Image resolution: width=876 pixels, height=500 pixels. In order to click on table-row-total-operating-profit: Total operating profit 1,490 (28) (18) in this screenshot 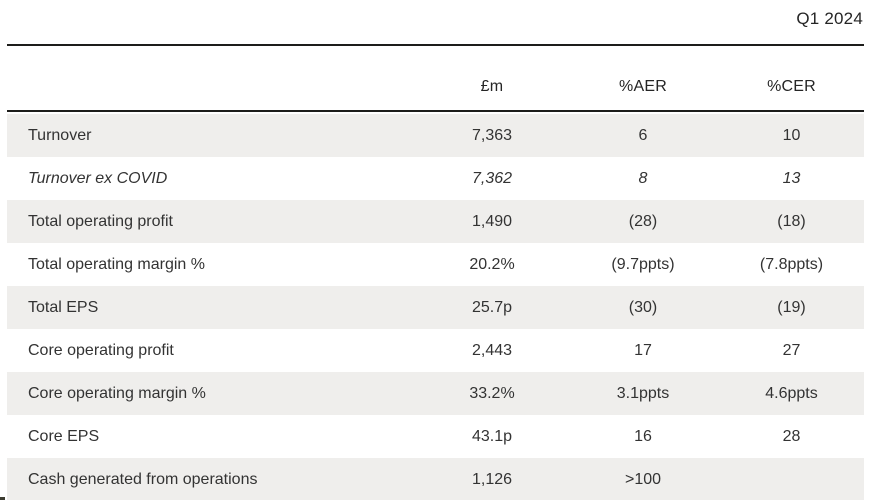, I will do `click(435, 221)`.